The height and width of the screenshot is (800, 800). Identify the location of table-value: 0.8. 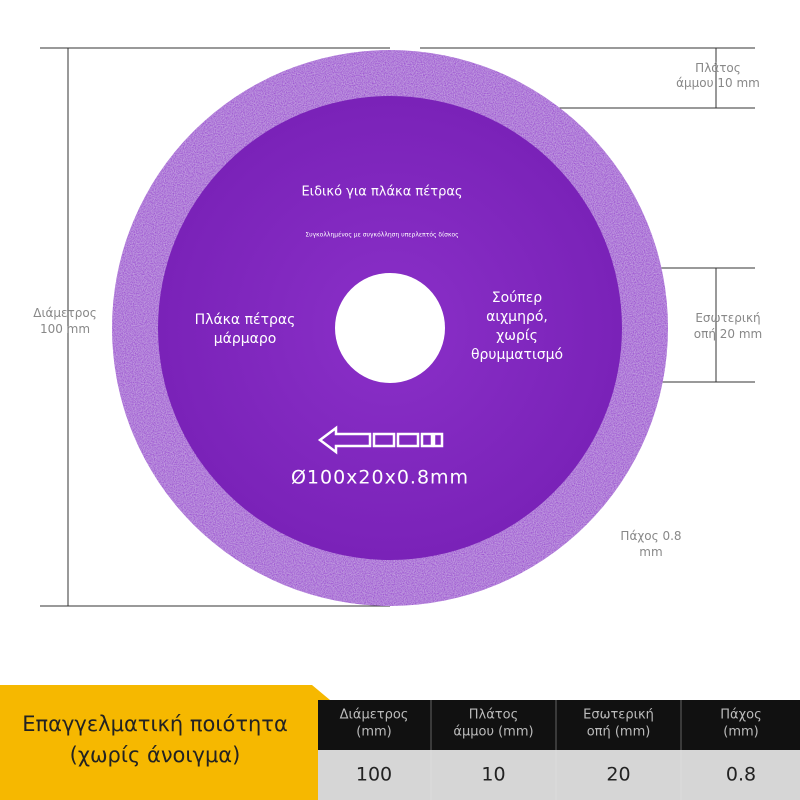
(741, 775).